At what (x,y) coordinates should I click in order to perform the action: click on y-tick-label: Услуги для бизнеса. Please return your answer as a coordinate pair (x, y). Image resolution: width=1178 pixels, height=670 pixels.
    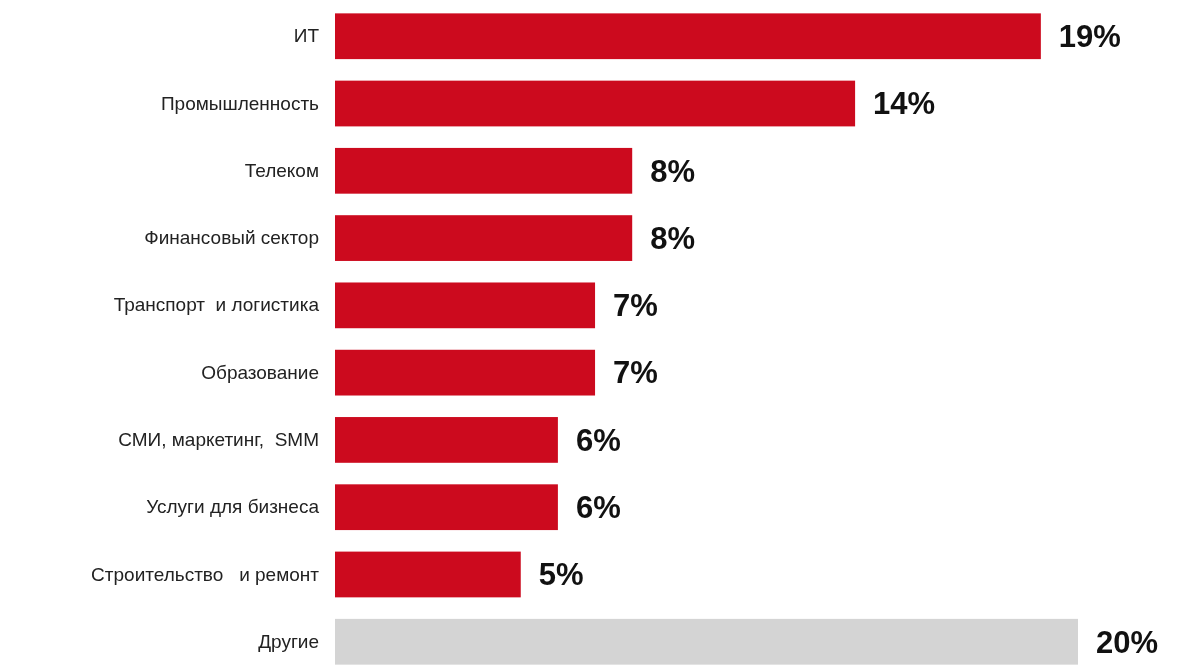
    Looking at the image, I should click on (233, 507).